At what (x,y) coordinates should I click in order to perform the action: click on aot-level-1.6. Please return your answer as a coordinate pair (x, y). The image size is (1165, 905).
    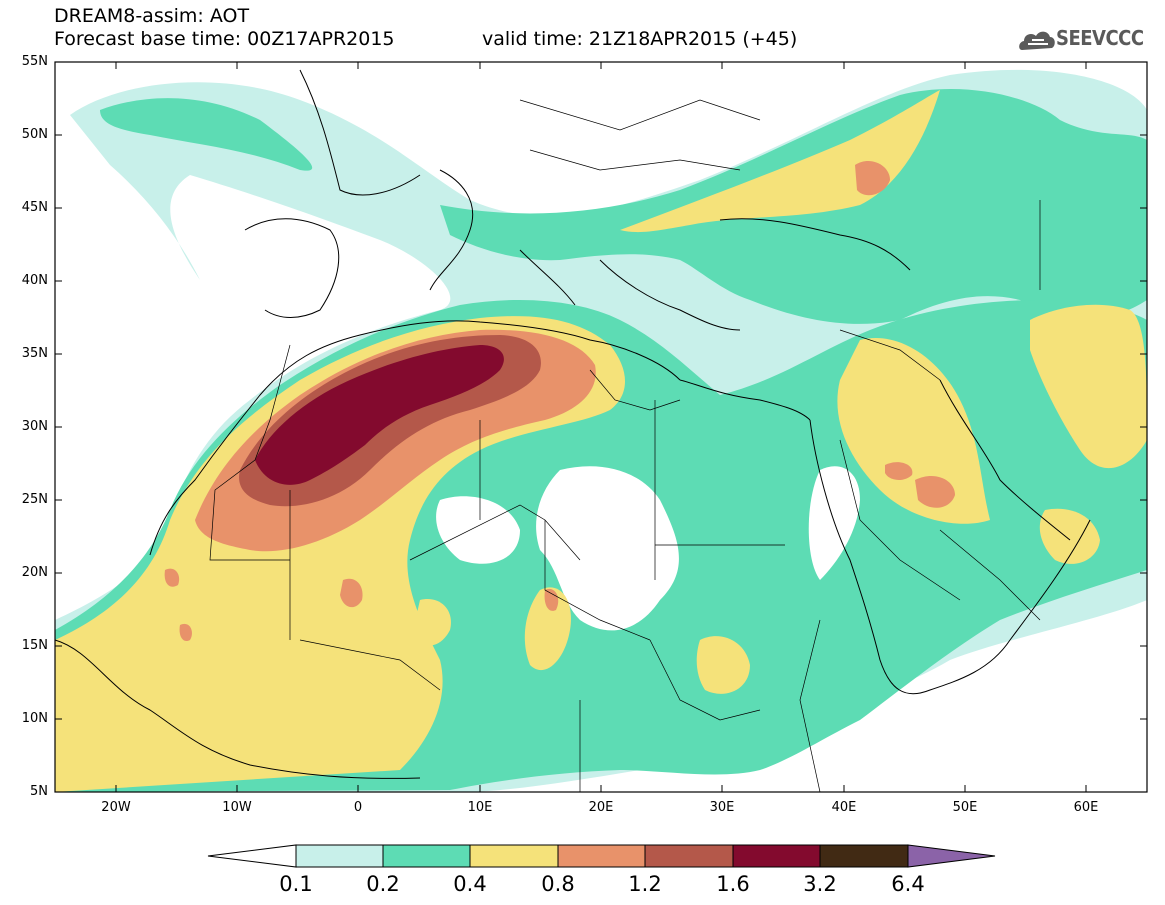
    Looking at the image, I should click on (379, 415).